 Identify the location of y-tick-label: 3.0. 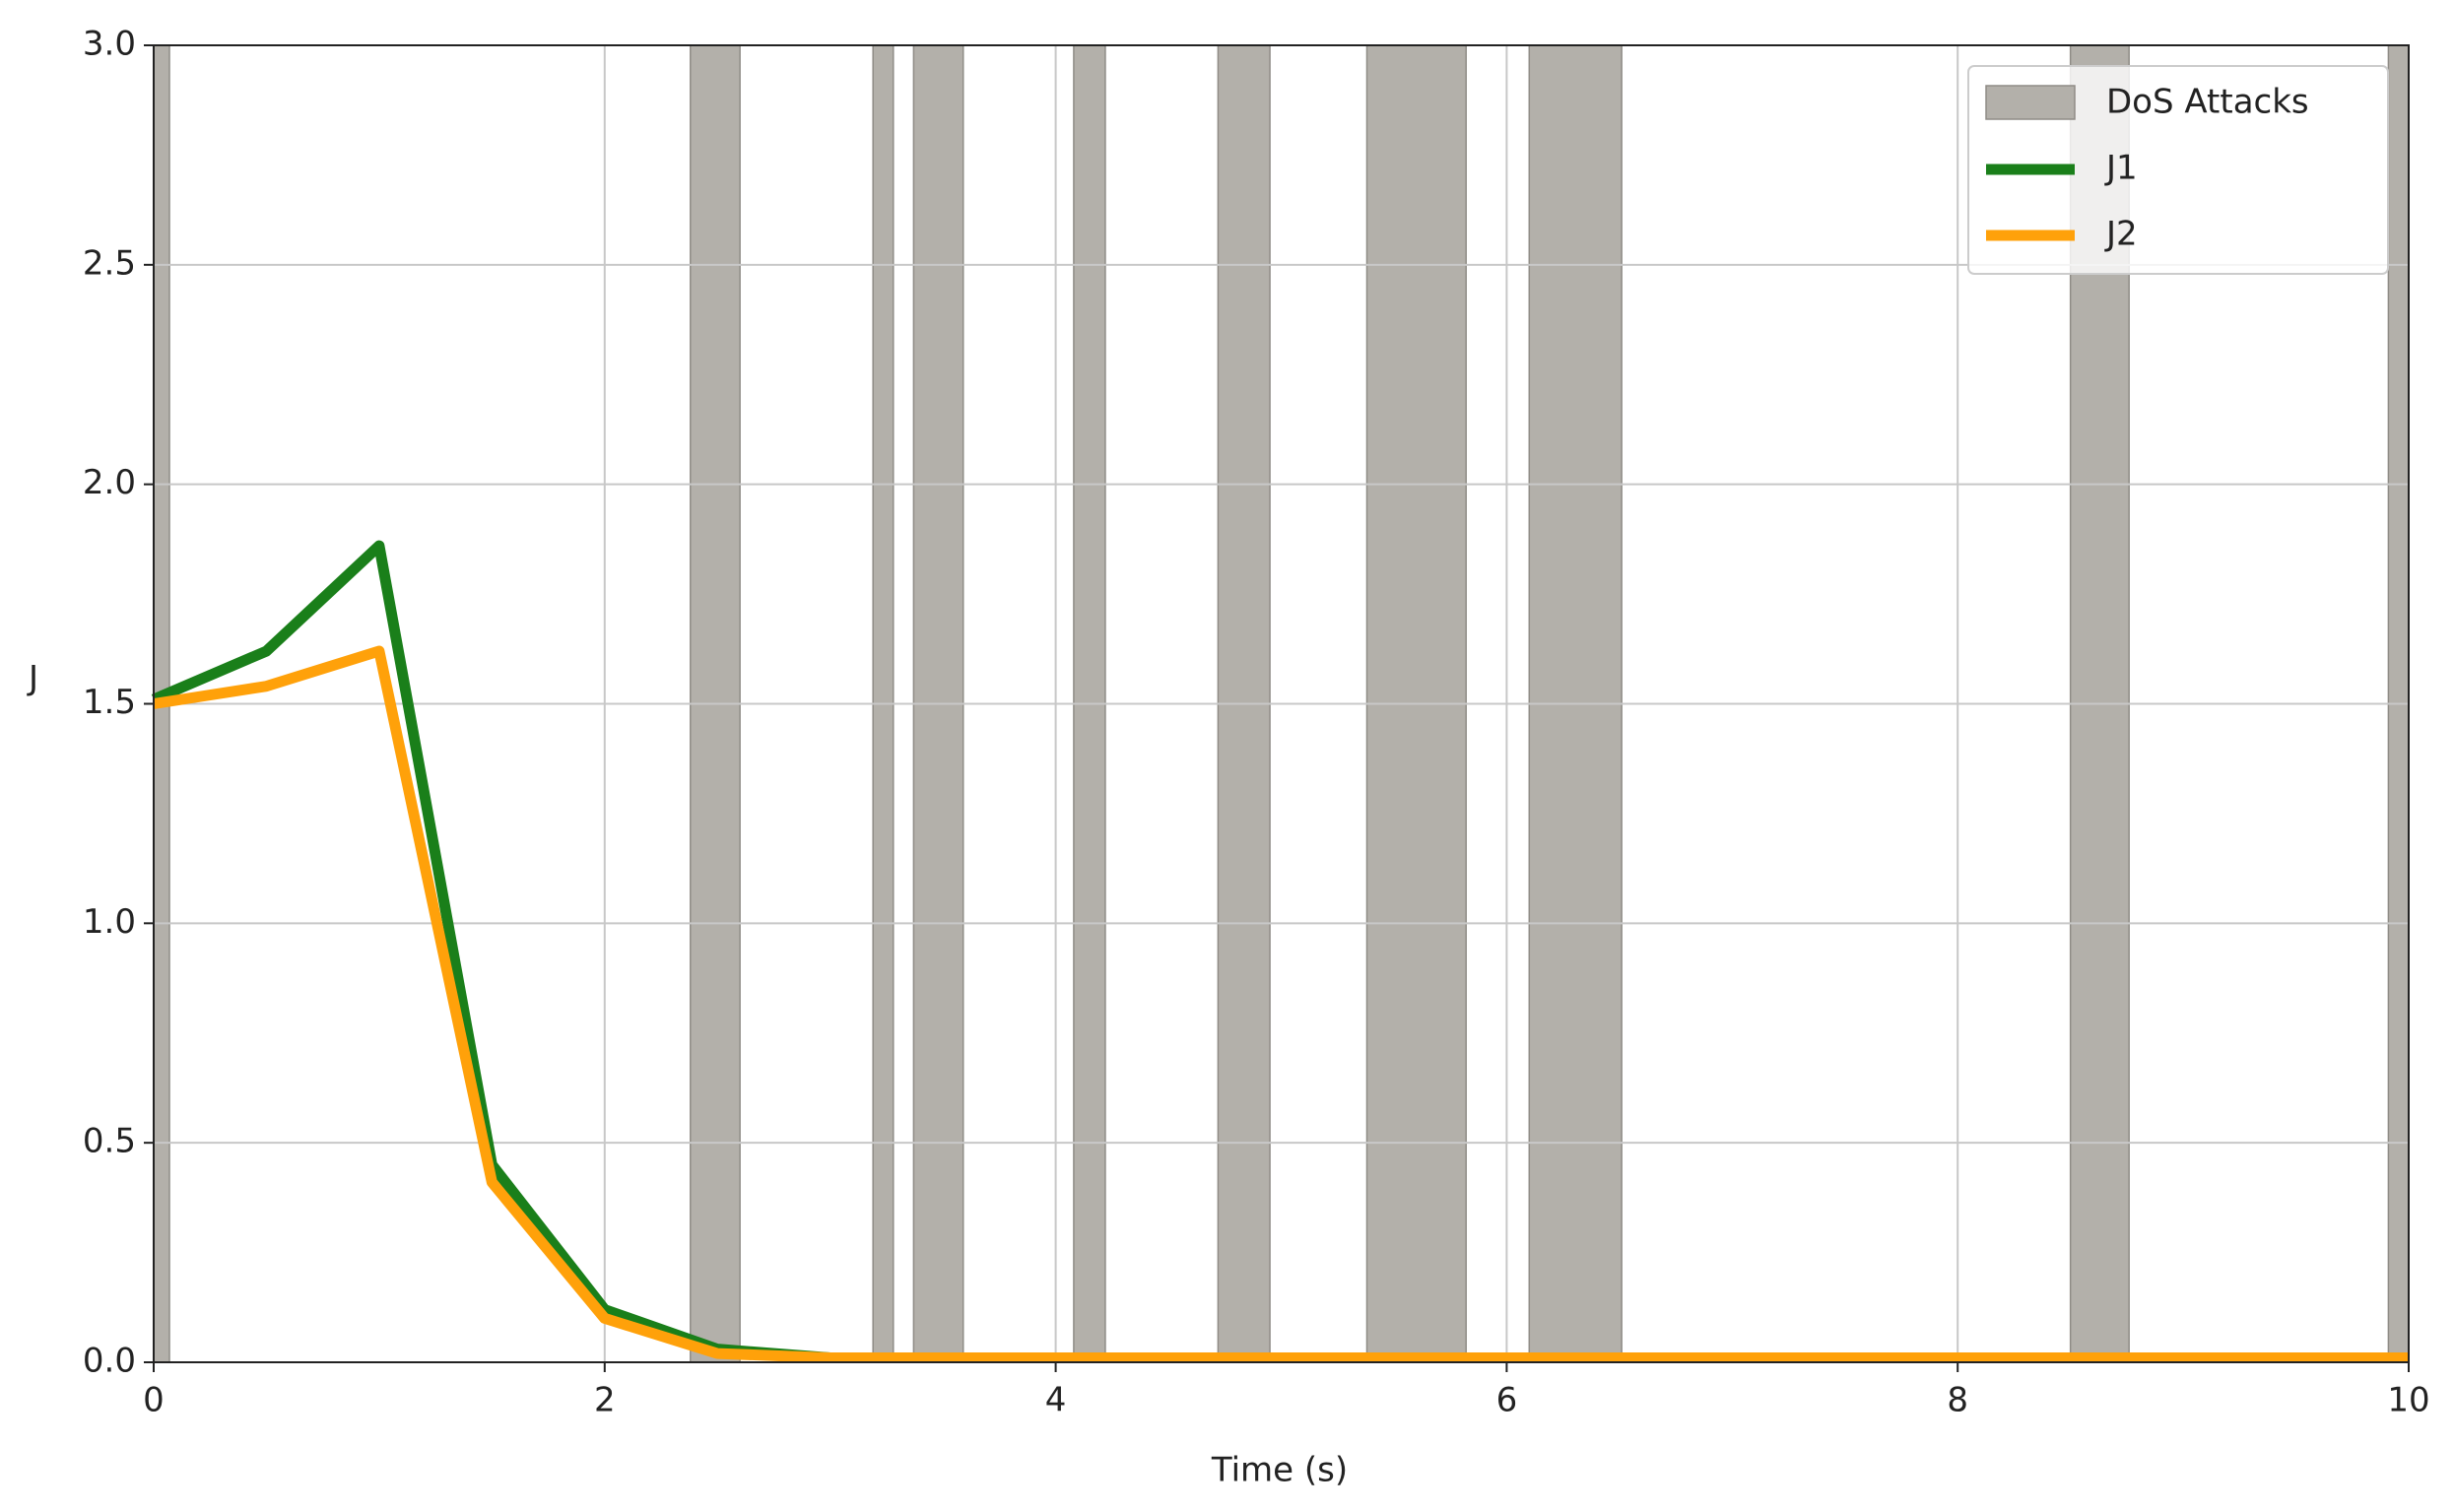
(109, 44).